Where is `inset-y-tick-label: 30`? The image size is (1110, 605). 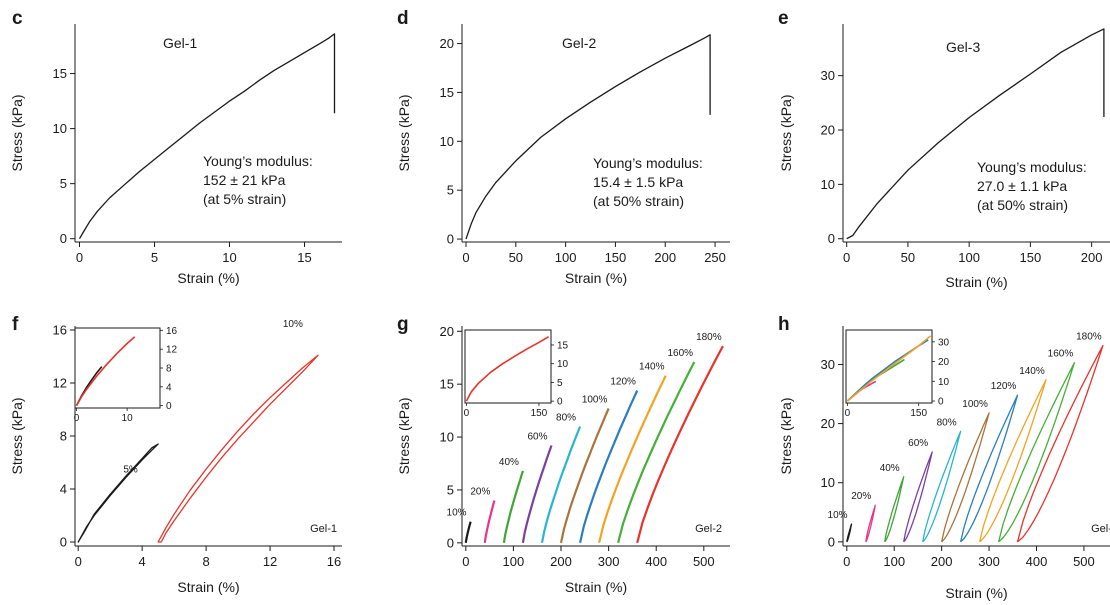
inset-y-tick-label: 30 is located at coordinates (944, 342).